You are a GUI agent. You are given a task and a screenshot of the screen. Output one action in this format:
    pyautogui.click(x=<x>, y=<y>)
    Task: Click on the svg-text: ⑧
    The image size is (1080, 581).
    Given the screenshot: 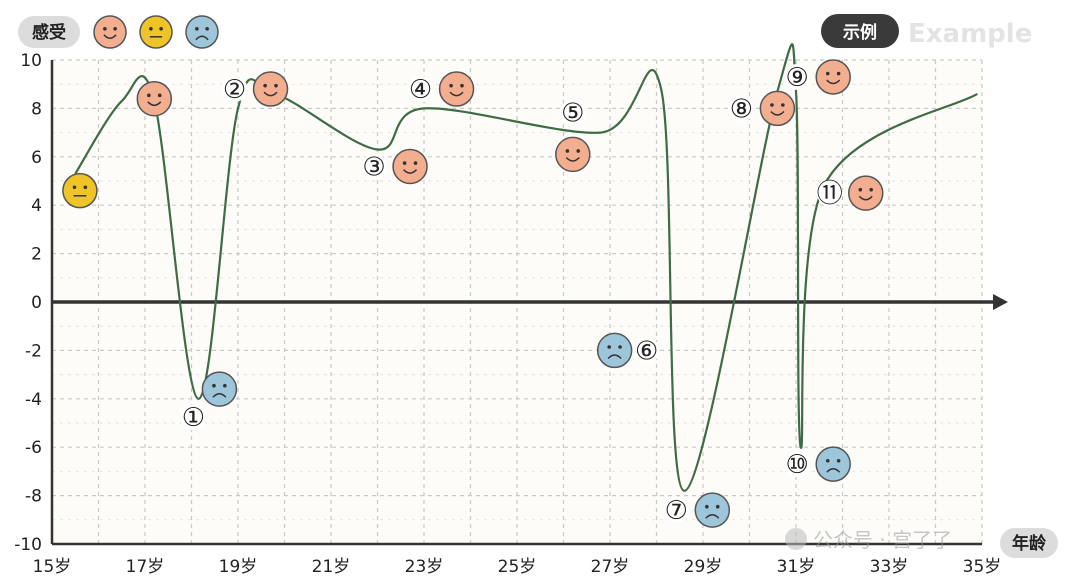 What is the action you would take?
    pyautogui.click(x=741, y=109)
    